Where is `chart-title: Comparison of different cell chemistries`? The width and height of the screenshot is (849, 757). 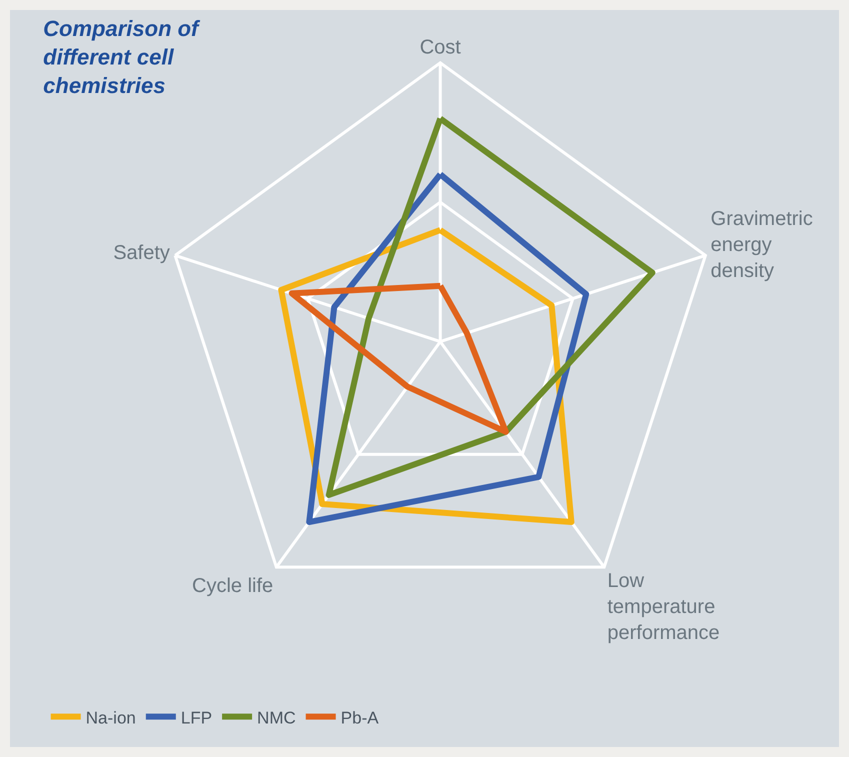
chart-title: Comparison of different cell chemistries is located at coordinates (122, 57).